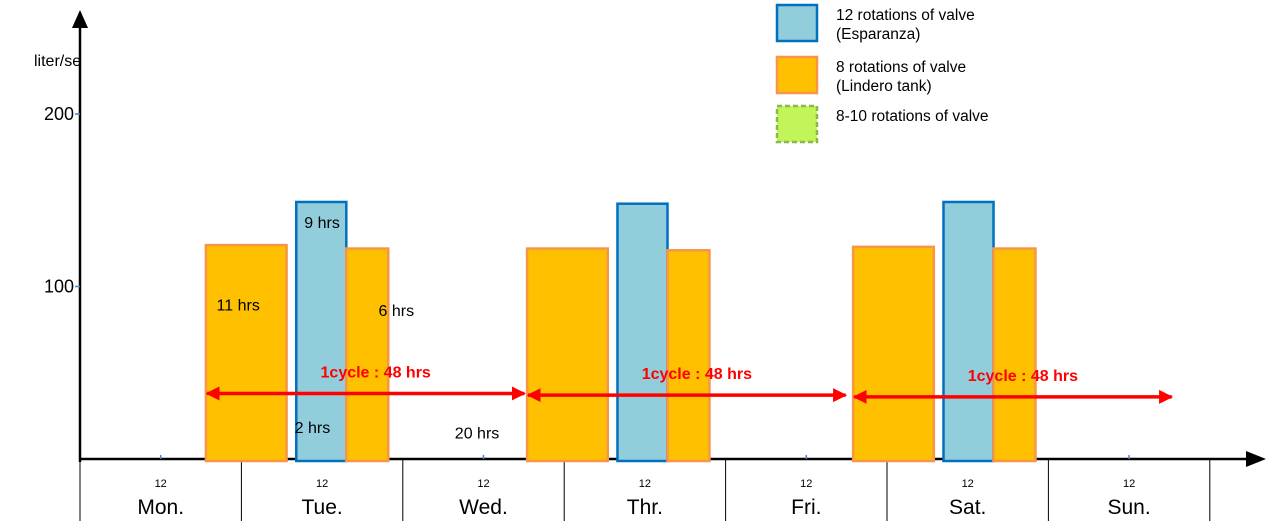  What do you see at coordinates (483, 507) in the screenshot?
I see `day-label-2: Wed.` at bounding box center [483, 507].